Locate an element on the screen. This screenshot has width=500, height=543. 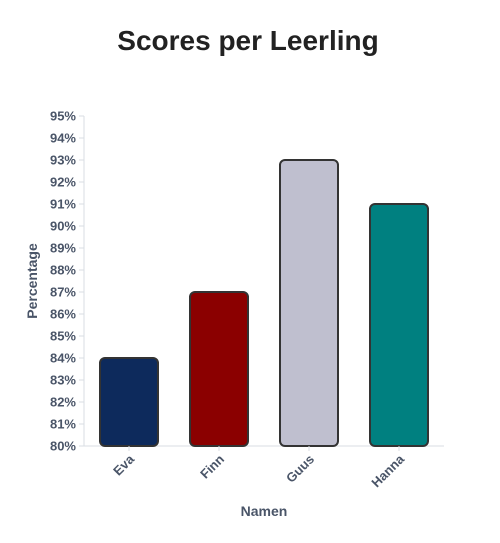
y-tick-label: 84% is located at coordinates (63, 358).